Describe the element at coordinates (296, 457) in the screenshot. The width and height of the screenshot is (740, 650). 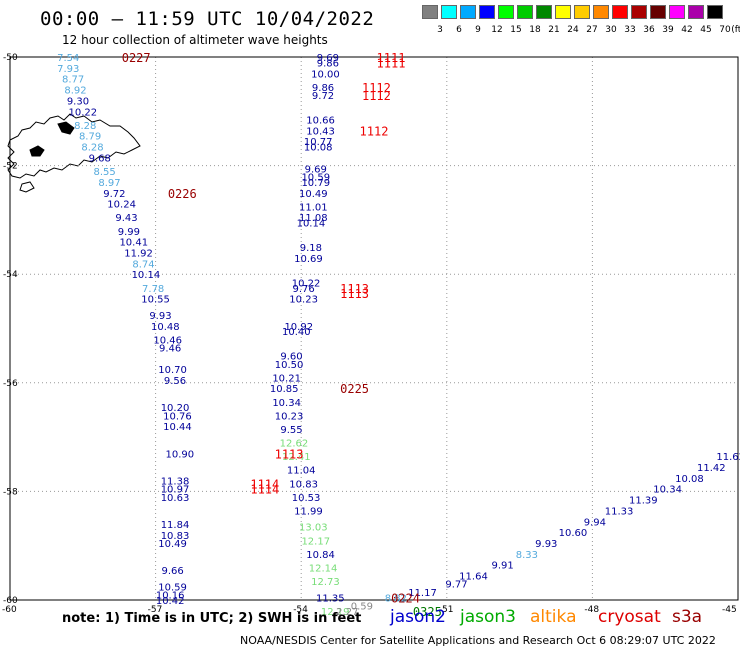
I see `wave-height-reading: 12.41` at that location.